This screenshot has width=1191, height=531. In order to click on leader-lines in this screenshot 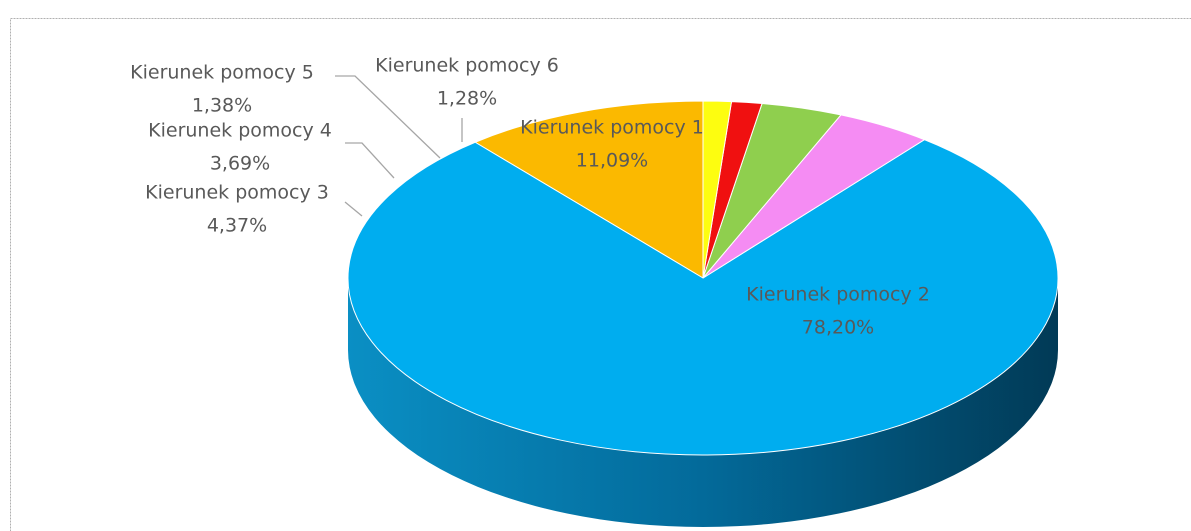, I will do `click(399, 146)`.